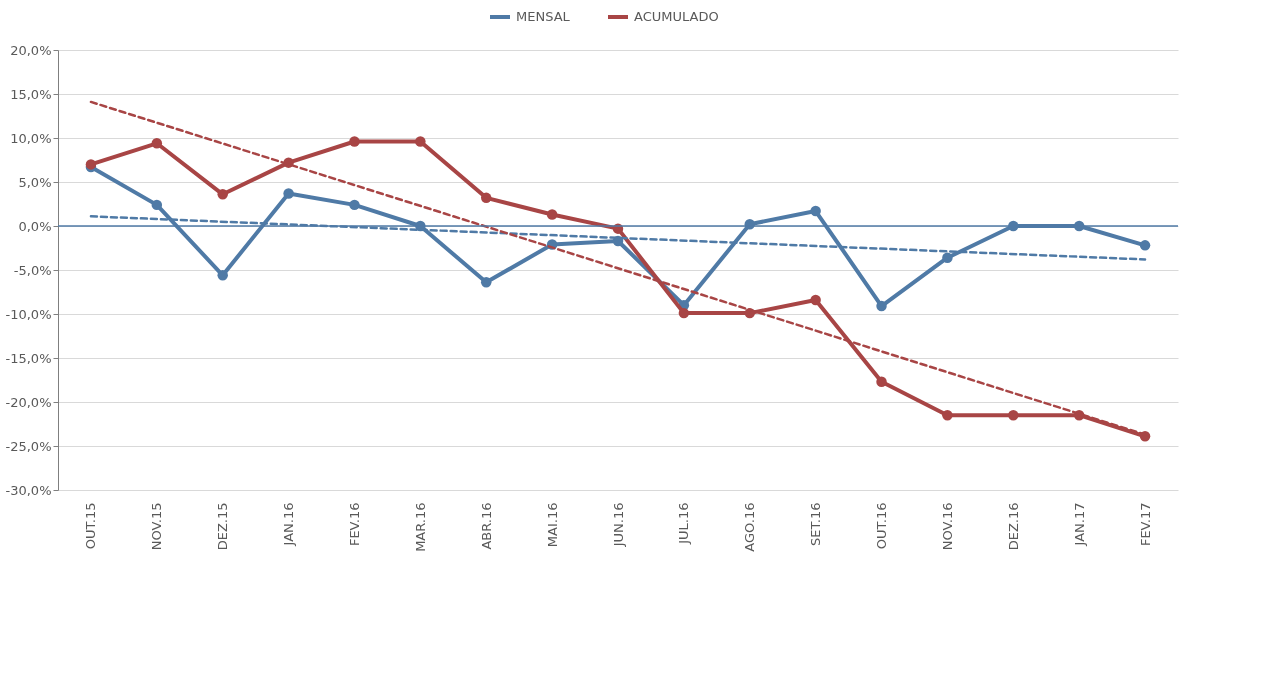 The height and width of the screenshot is (695, 1284). What do you see at coordinates (882, 526) in the screenshot?
I see `x-tick-label: OUT.16` at bounding box center [882, 526].